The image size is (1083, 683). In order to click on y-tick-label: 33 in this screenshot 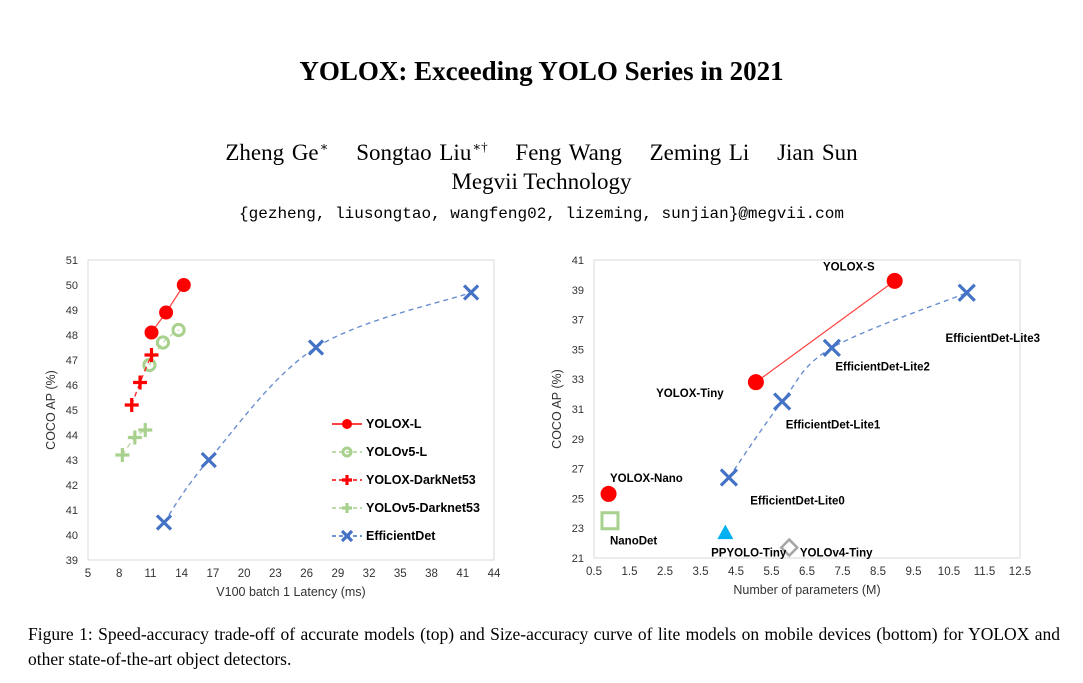, I will do `click(578, 380)`.